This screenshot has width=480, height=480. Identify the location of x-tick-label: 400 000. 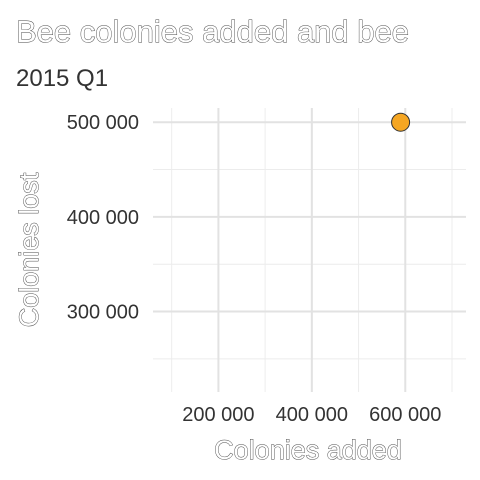
(312, 415).